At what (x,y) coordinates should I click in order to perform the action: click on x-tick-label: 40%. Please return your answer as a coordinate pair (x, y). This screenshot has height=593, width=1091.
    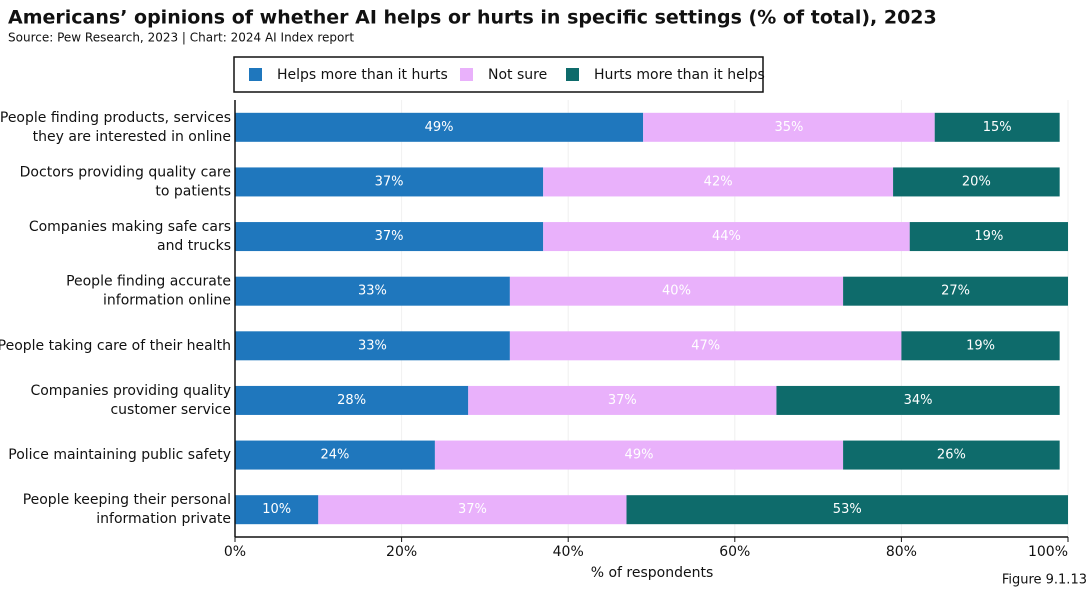
    Looking at the image, I should click on (568, 552).